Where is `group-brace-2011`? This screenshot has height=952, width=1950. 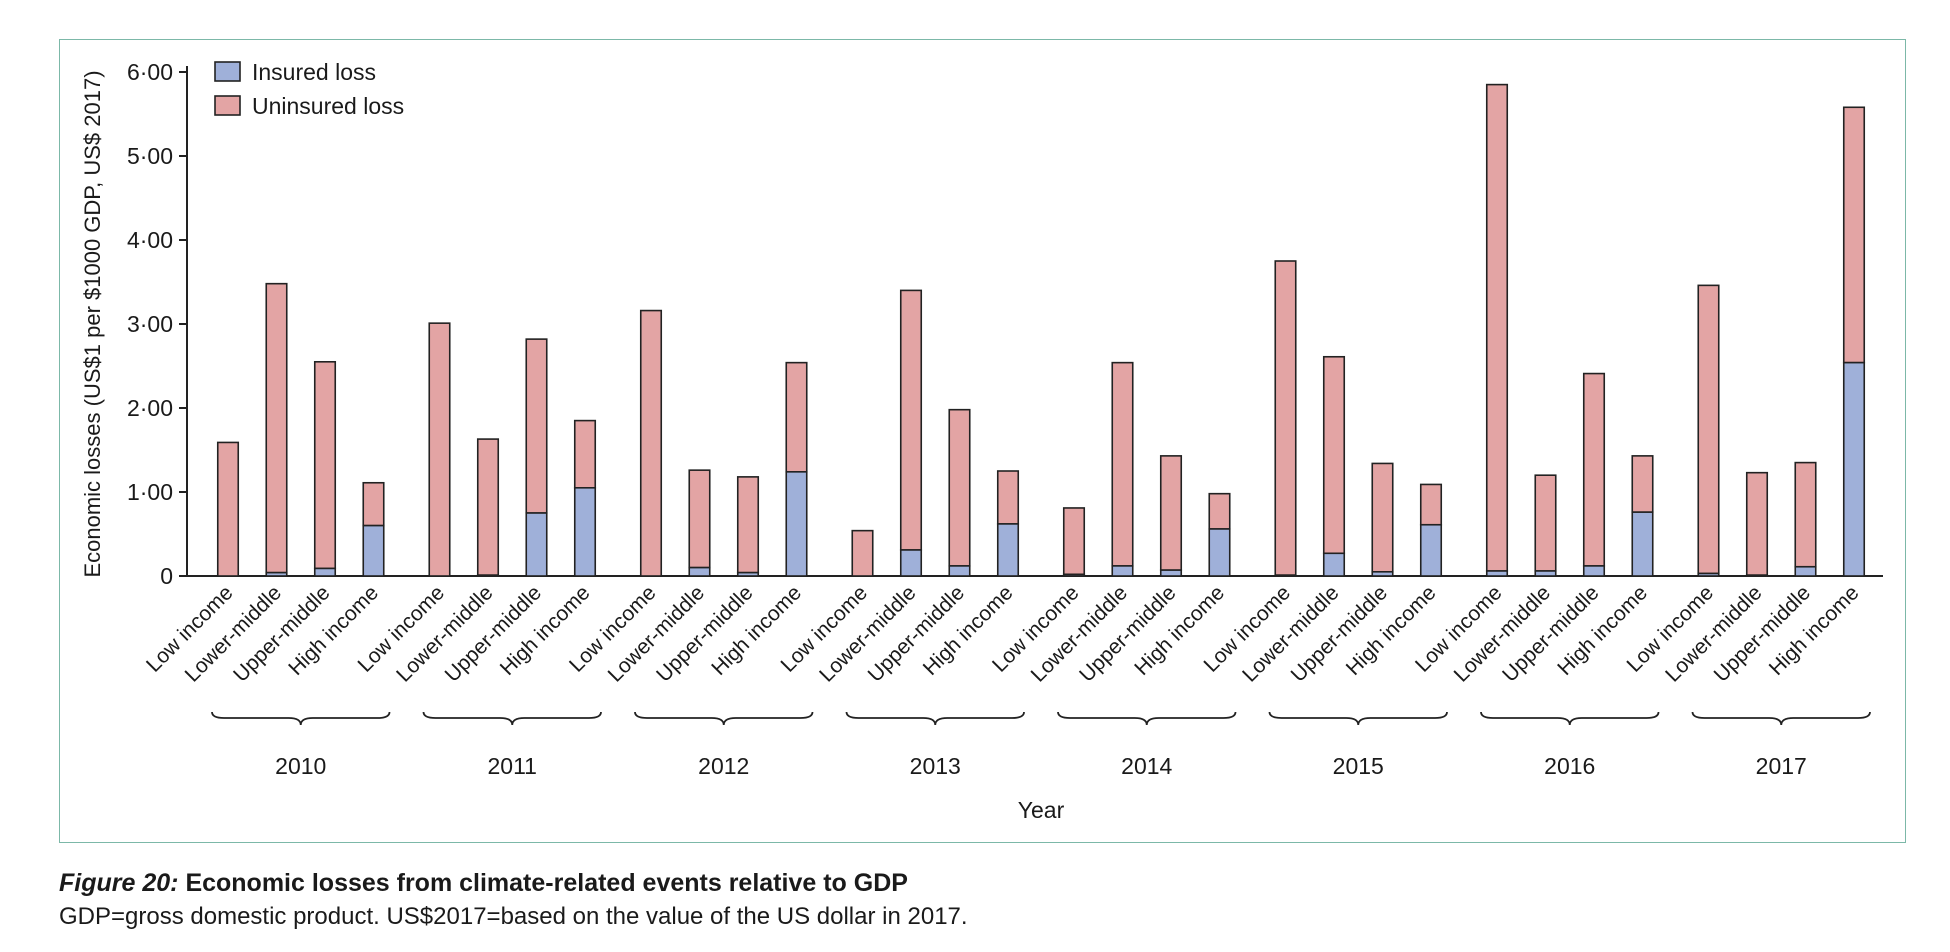
group-brace-2011 is located at coordinates (512, 718).